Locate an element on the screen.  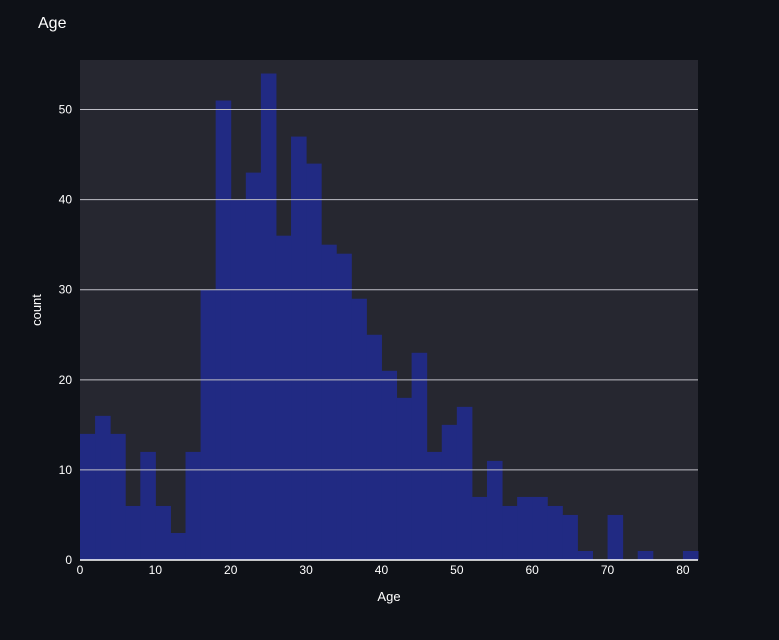
x-tick-label: 20 is located at coordinates (231, 570).